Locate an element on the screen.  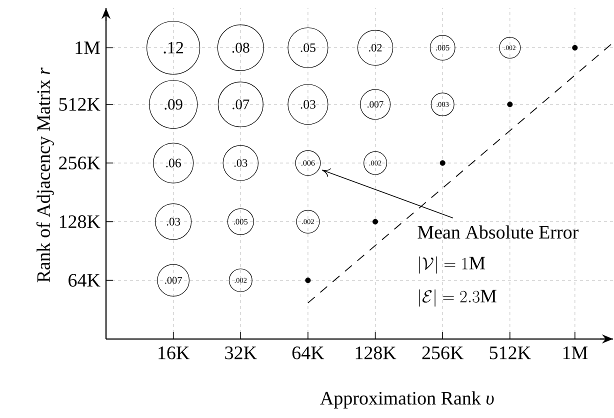
annotation: $\left|\mathcal{V}\right| = 1\mathrm{M}$ is located at coordinates (452, 265).